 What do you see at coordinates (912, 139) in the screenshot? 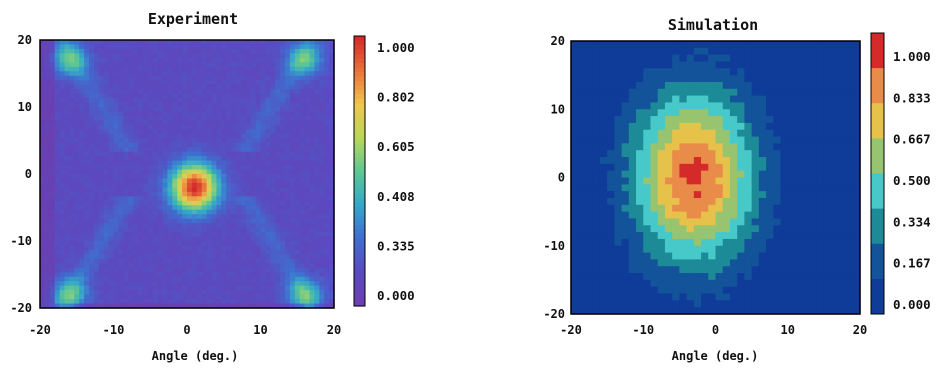
I see `colorbar-tick-label: 0.667` at bounding box center [912, 139].